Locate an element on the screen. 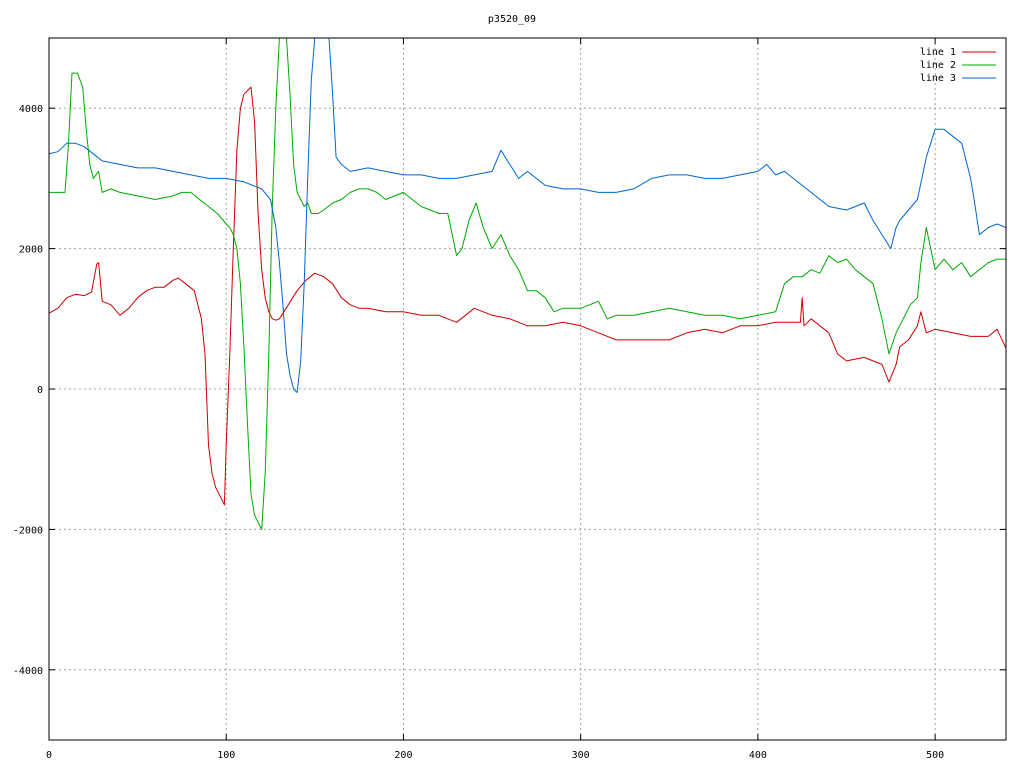 The height and width of the screenshot is (772, 1024). y-tick-label: -2000 is located at coordinates (28, 530).